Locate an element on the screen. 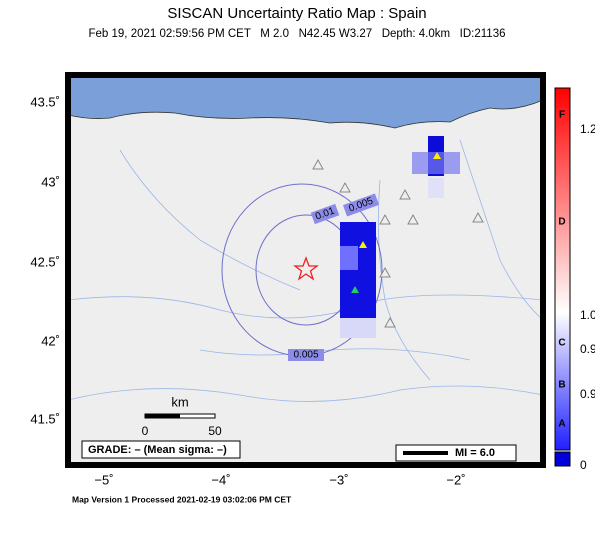  scale-tick: 0 is located at coordinates (145, 431).